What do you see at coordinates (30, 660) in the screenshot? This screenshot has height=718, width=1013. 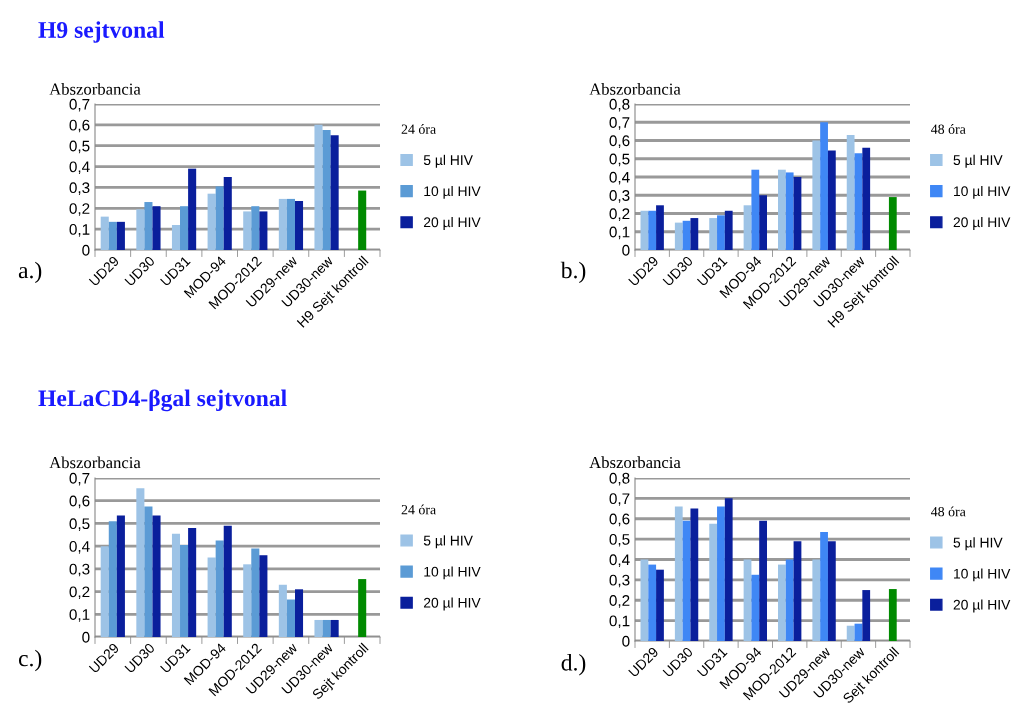 I see `text: c.)` at bounding box center [30, 660].